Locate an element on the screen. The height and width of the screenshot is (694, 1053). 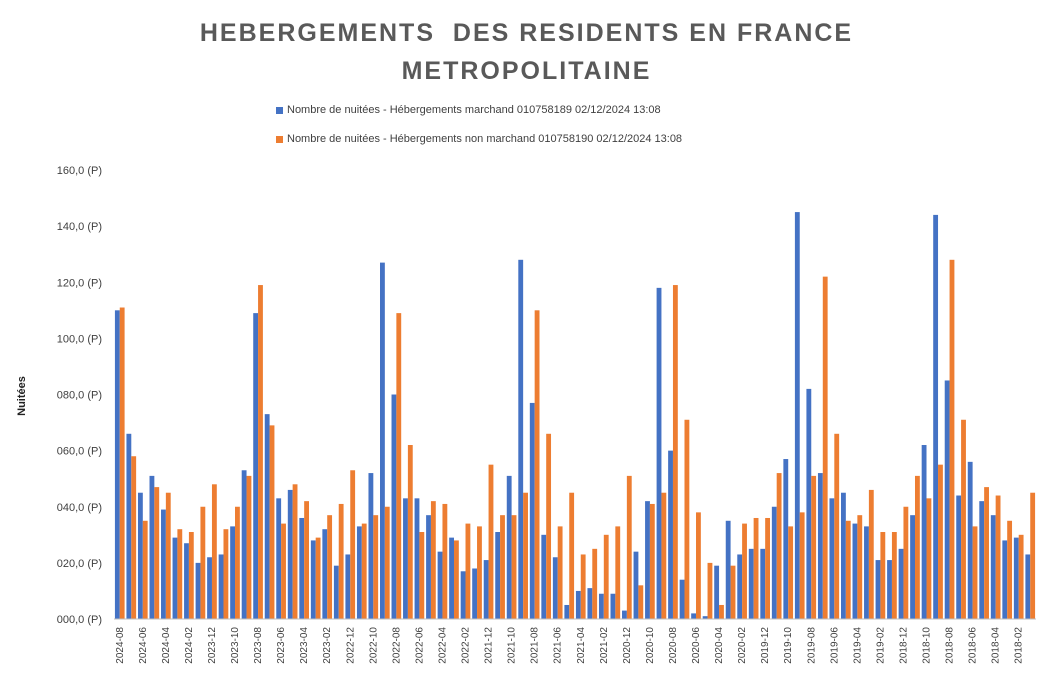
x-tick-label: 2021-12 is located at coordinates (489, 645).